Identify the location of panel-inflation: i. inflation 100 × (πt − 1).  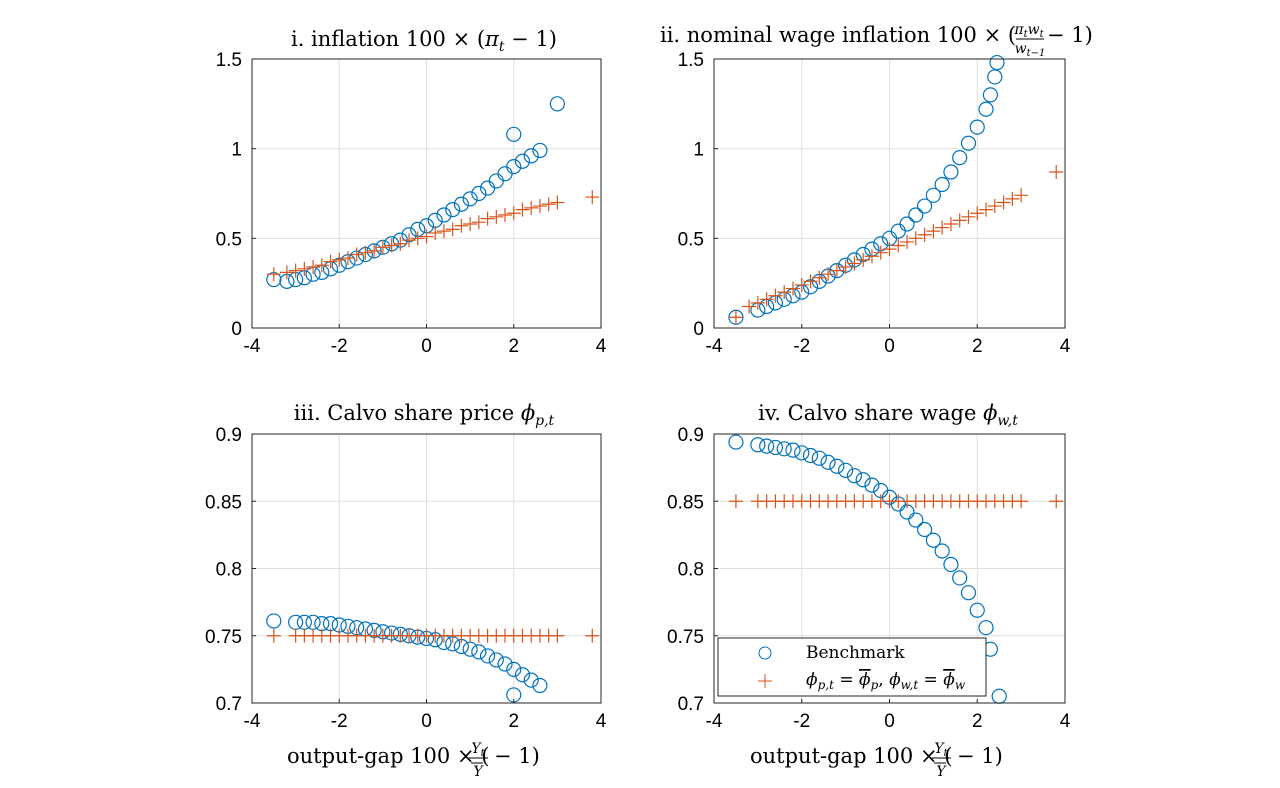
(424, 41).